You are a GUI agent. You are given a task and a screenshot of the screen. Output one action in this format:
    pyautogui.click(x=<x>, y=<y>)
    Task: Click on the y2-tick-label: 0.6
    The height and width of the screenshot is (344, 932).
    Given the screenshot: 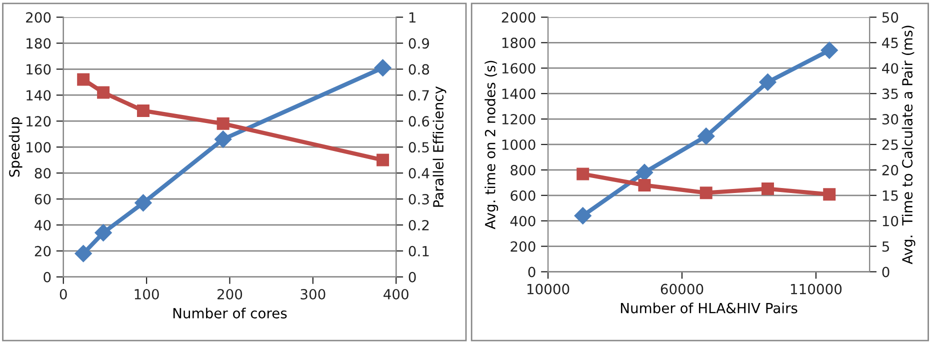 What is the action you would take?
    pyautogui.click(x=419, y=121)
    